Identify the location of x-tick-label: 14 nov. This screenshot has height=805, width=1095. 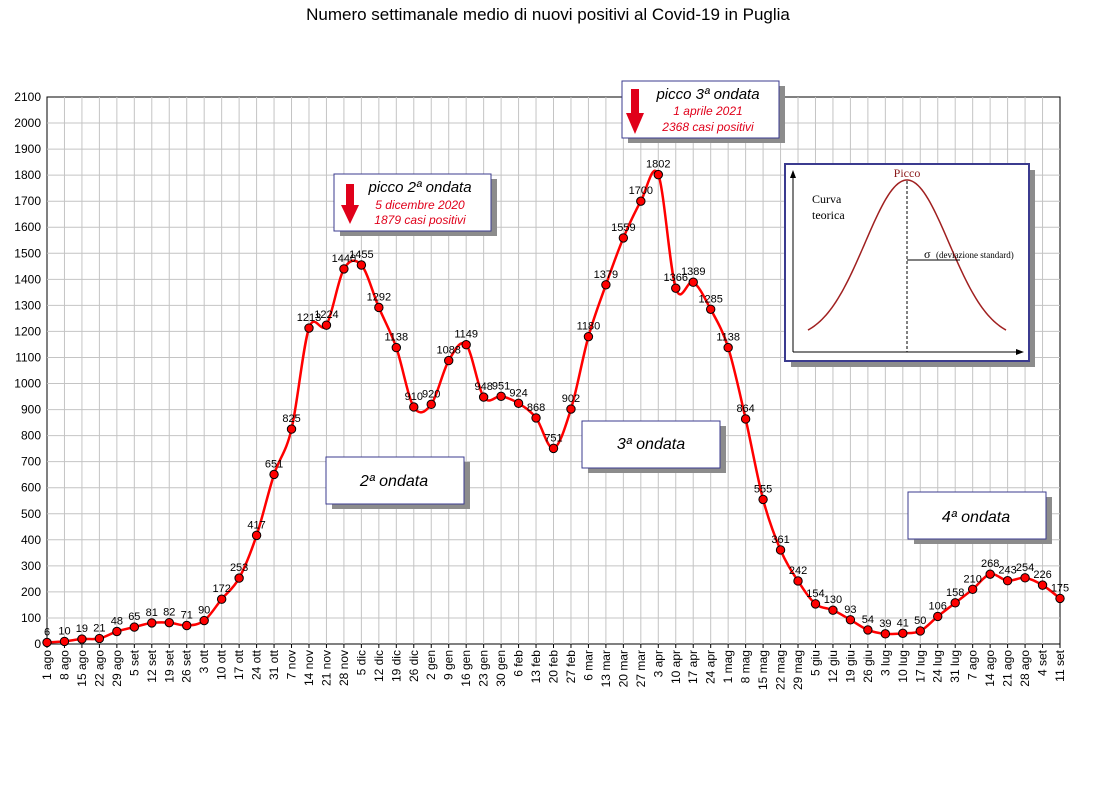
(309, 668).